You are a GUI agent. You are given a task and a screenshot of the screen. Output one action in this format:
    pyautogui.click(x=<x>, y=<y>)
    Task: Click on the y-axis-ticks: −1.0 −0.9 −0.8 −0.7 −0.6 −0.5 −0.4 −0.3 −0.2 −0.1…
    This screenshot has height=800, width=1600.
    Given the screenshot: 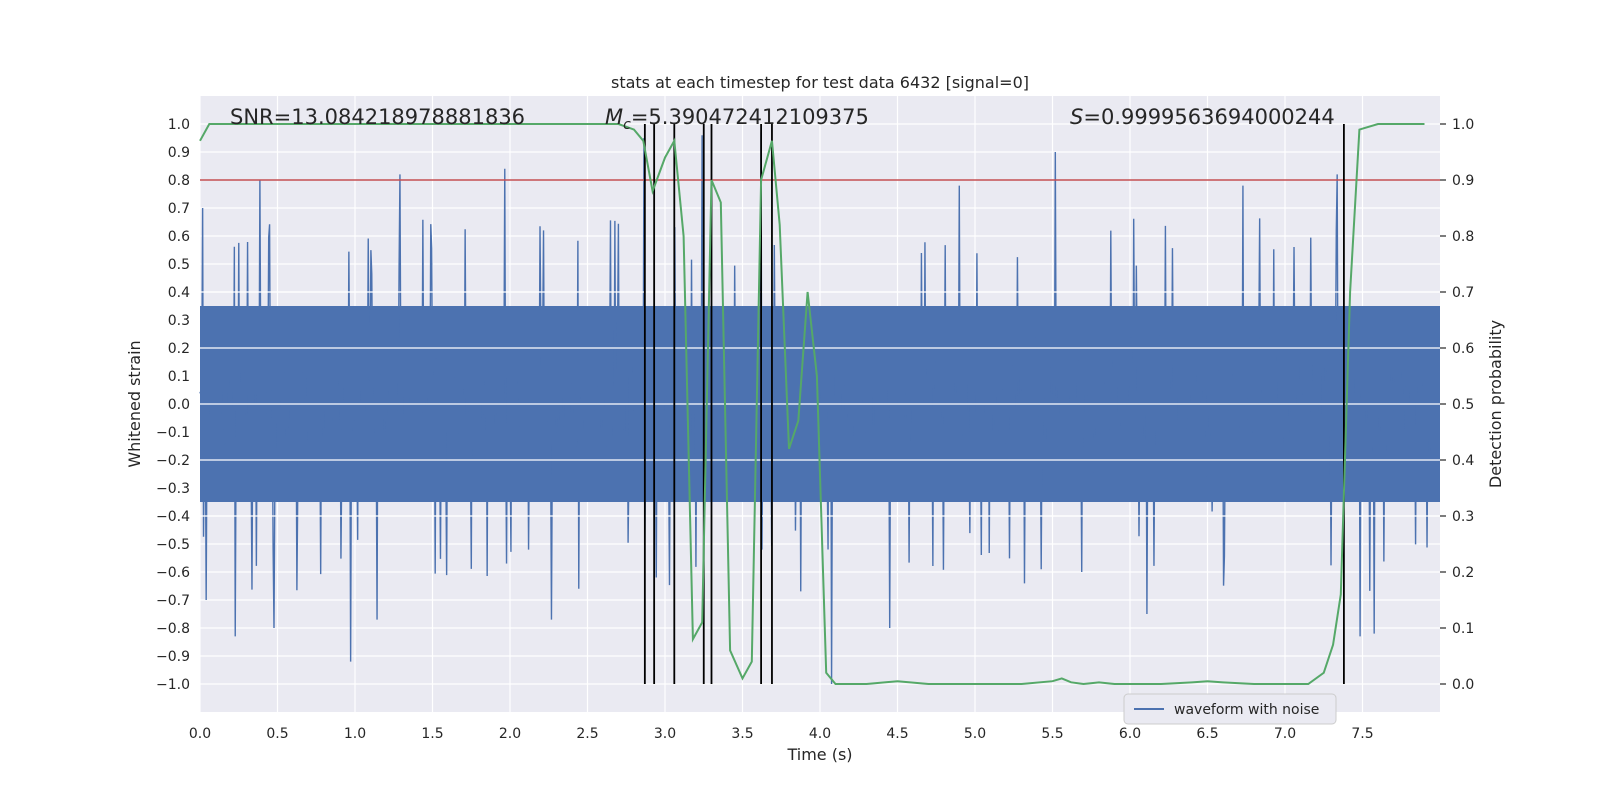 What is the action you would take?
    pyautogui.click(x=173, y=405)
    